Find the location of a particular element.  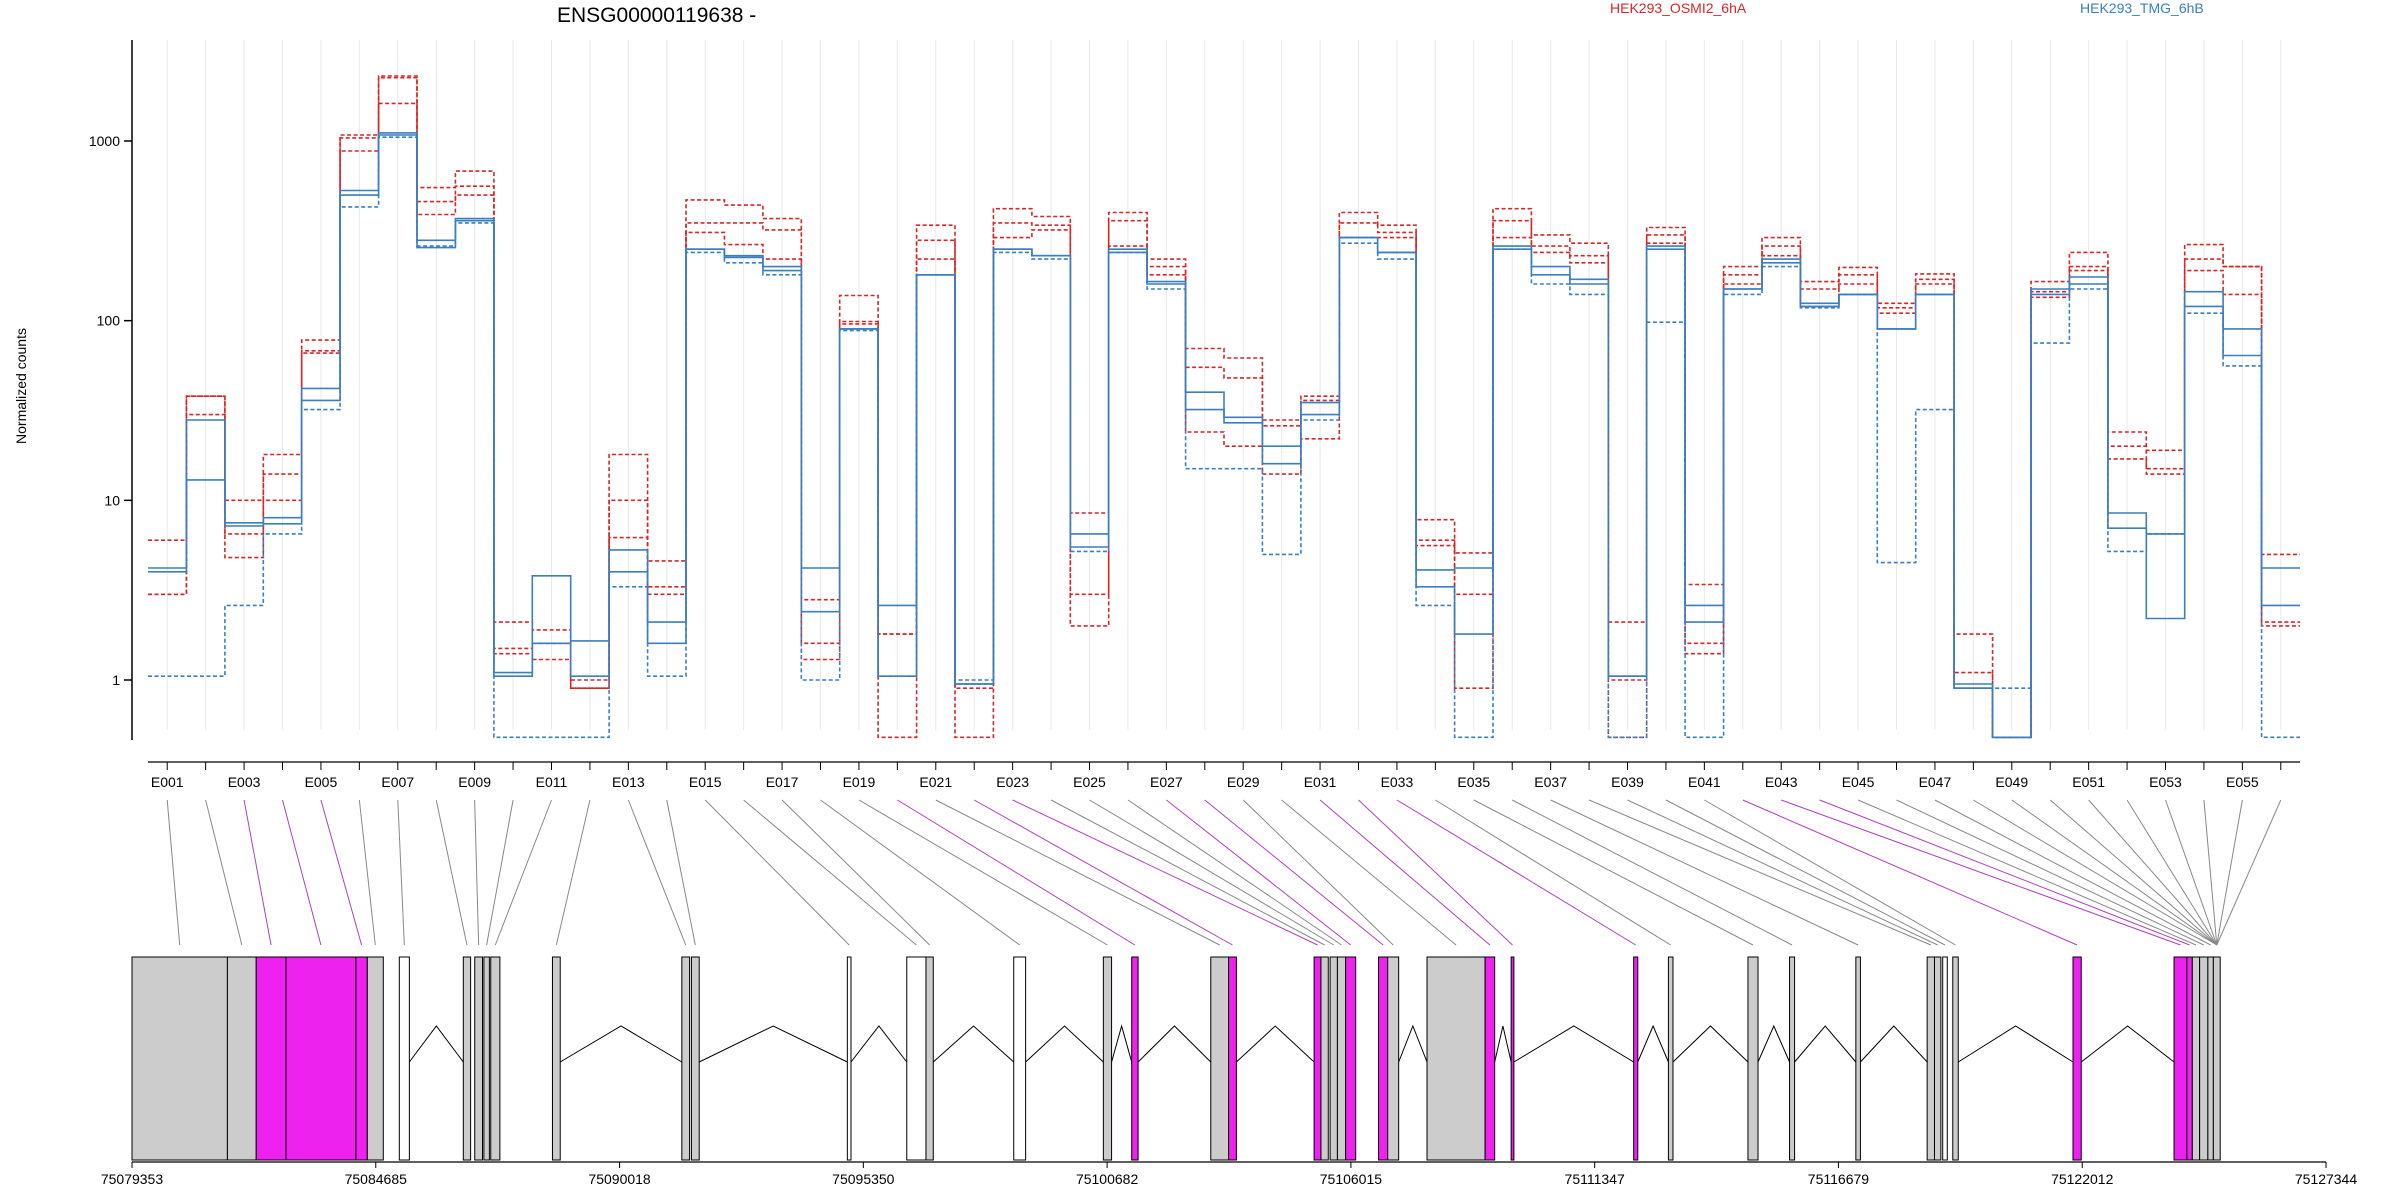

exon-tick-label: E025 is located at coordinates (1089, 782).